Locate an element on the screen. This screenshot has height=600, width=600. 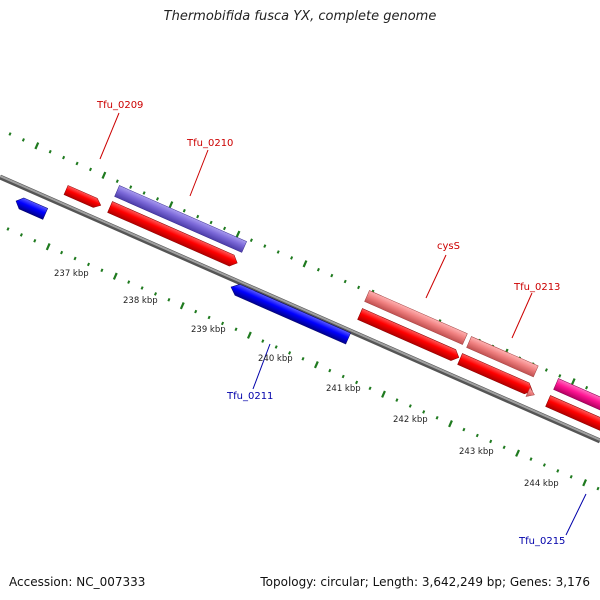
gene-feature-forward-right-edge is located at coordinates (572, 415).